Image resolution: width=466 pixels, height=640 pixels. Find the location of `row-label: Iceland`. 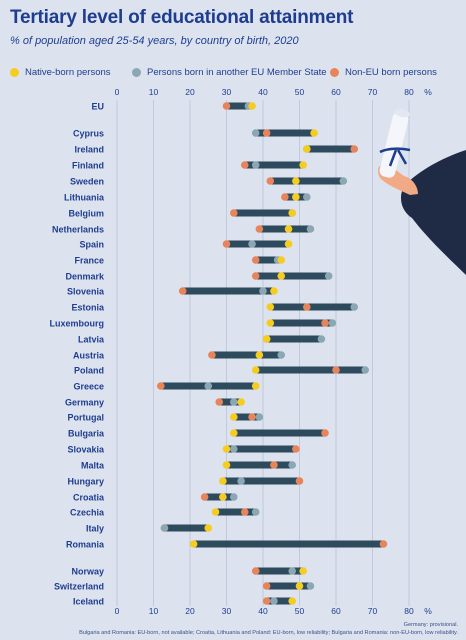

row-label: Iceland is located at coordinates (88, 602).